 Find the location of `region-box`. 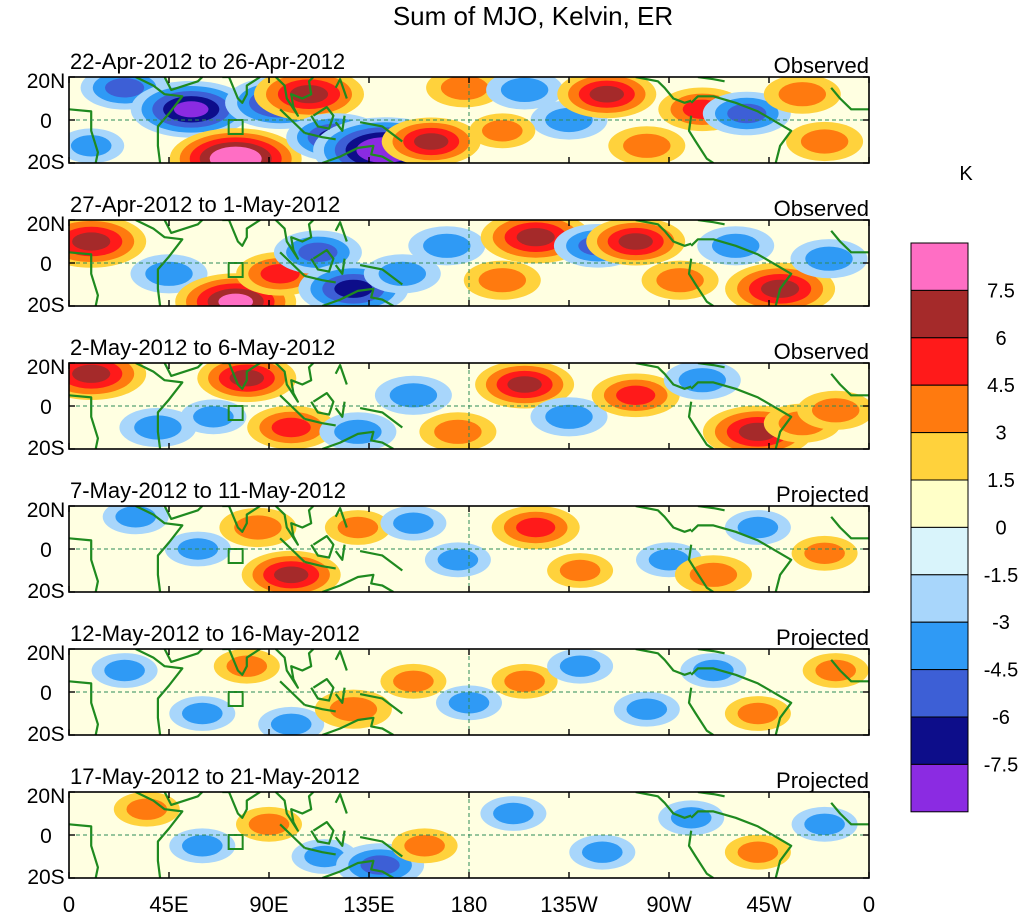

region-box is located at coordinates (235, 270).